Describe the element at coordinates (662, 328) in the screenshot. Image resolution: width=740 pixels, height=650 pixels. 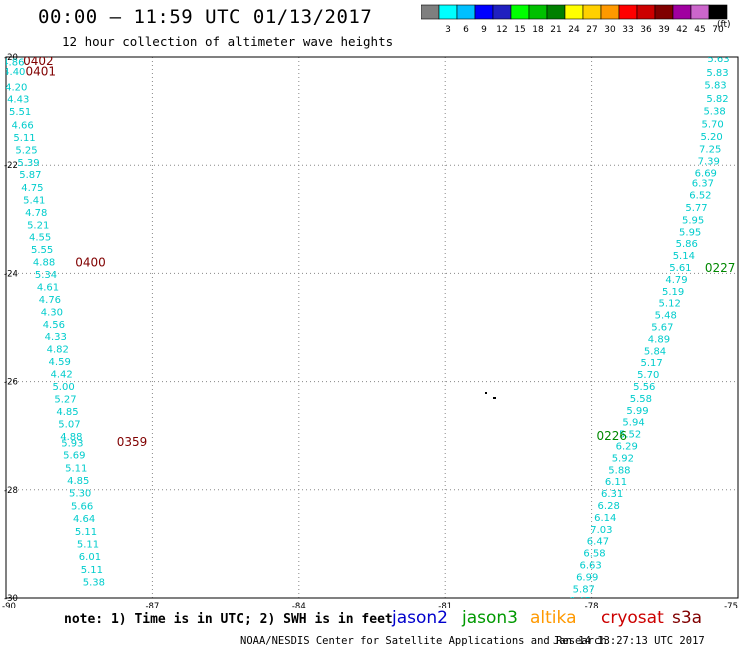
I see `wave-height-value: 5.67` at that location.